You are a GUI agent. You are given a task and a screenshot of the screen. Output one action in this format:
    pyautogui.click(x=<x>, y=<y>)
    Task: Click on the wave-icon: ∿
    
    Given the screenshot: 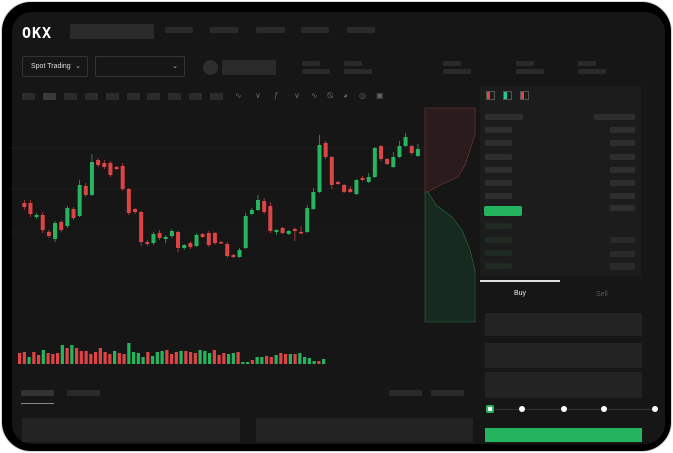 What is the action you would take?
    pyautogui.click(x=314, y=95)
    